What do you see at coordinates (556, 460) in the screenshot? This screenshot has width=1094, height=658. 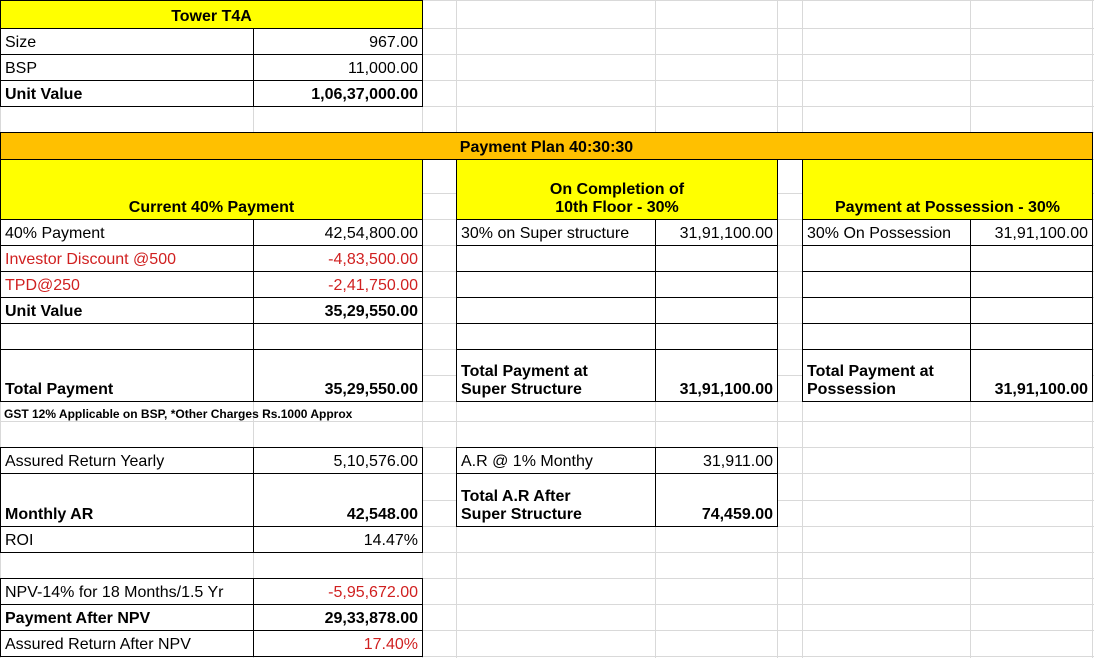 I see `label-cell: A.R @ 1% Monthy` at bounding box center [556, 460].